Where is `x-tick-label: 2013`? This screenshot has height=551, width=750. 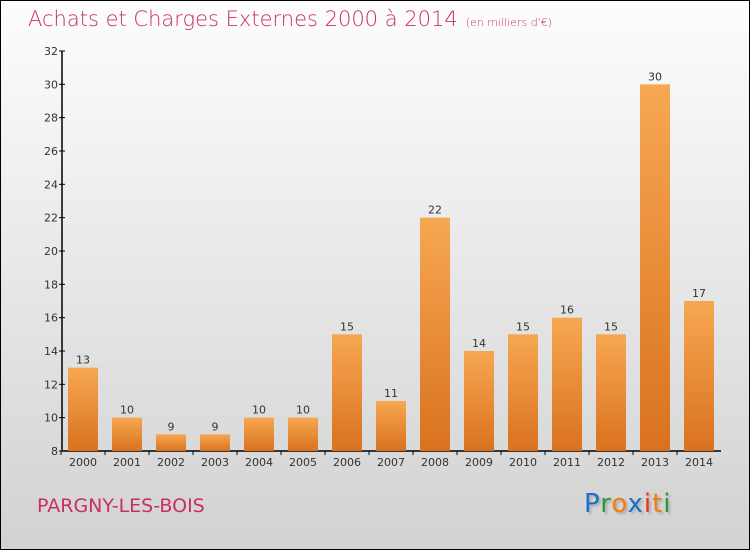 x-tick-label: 2013 is located at coordinates (655, 462).